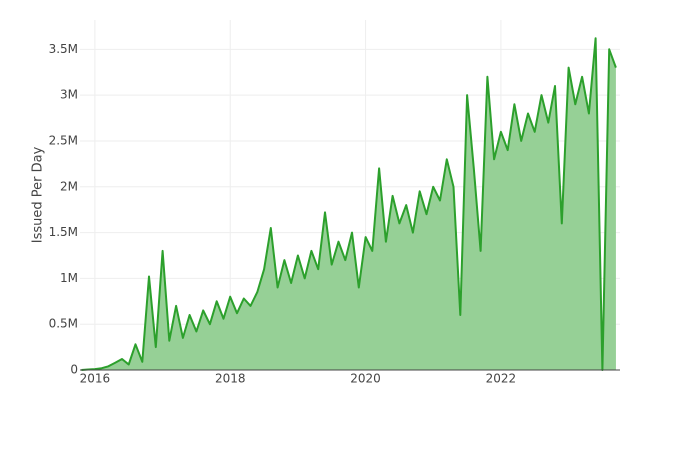 The width and height of the screenshot is (700, 454). I want to click on x-tick-label: 2018, so click(230, 379).